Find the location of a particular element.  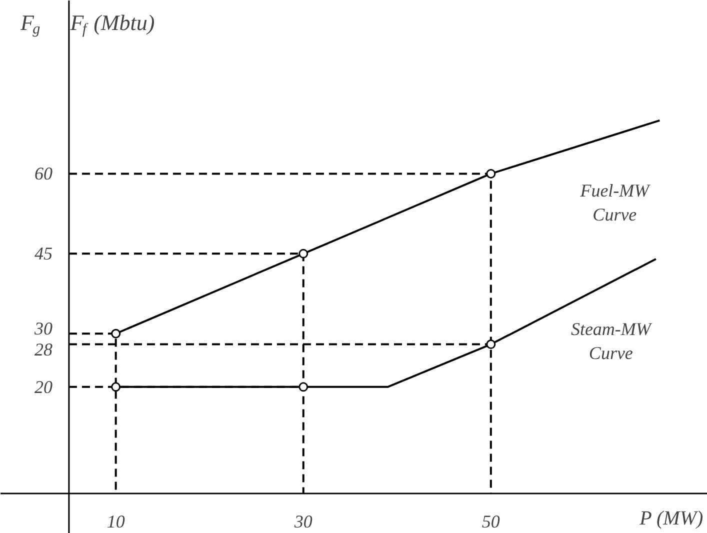

x-tick-label: 10 is located at coordinates (115, 522).